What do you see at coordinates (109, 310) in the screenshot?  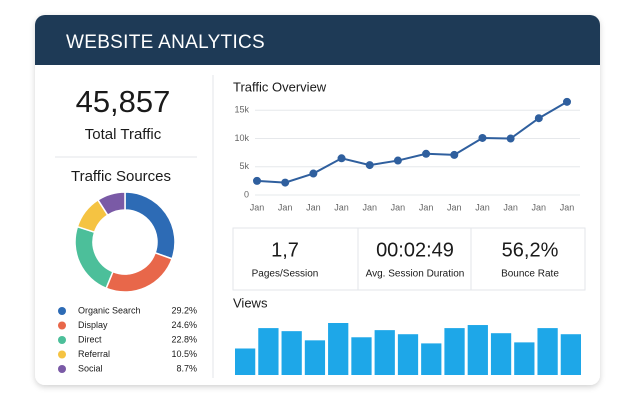 I see `legend-label: Organic Search` at bounding box center [109, 310].